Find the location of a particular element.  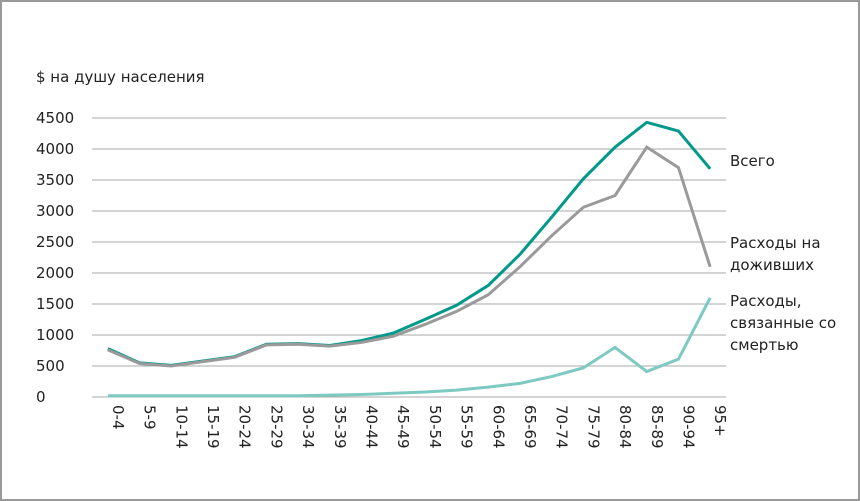

series-line is located at coordinates (409, 347).